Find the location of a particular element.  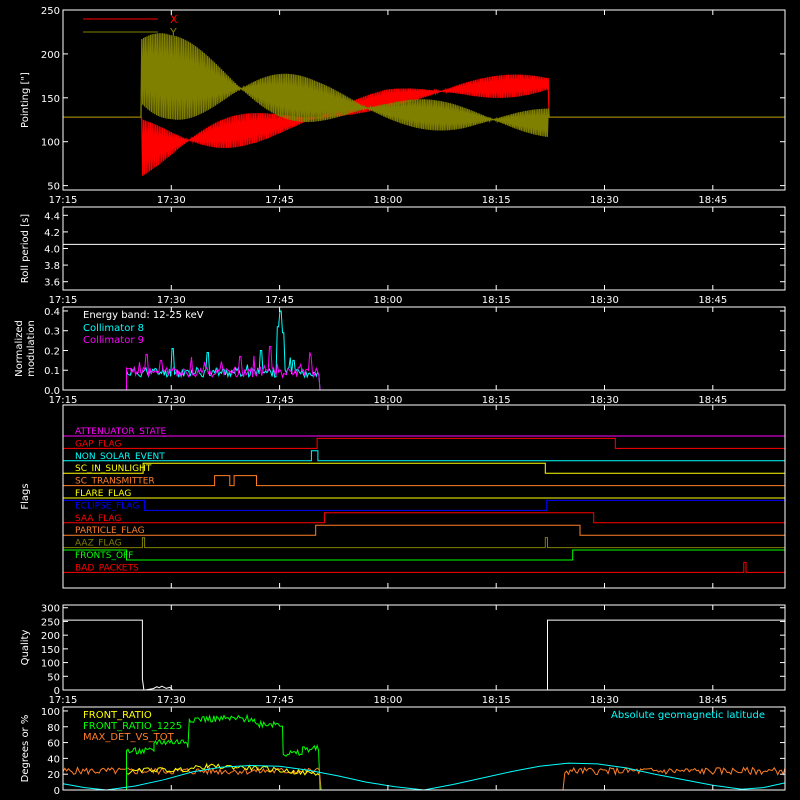

y-tick-label: 0 is located at coordinates (57, 691).